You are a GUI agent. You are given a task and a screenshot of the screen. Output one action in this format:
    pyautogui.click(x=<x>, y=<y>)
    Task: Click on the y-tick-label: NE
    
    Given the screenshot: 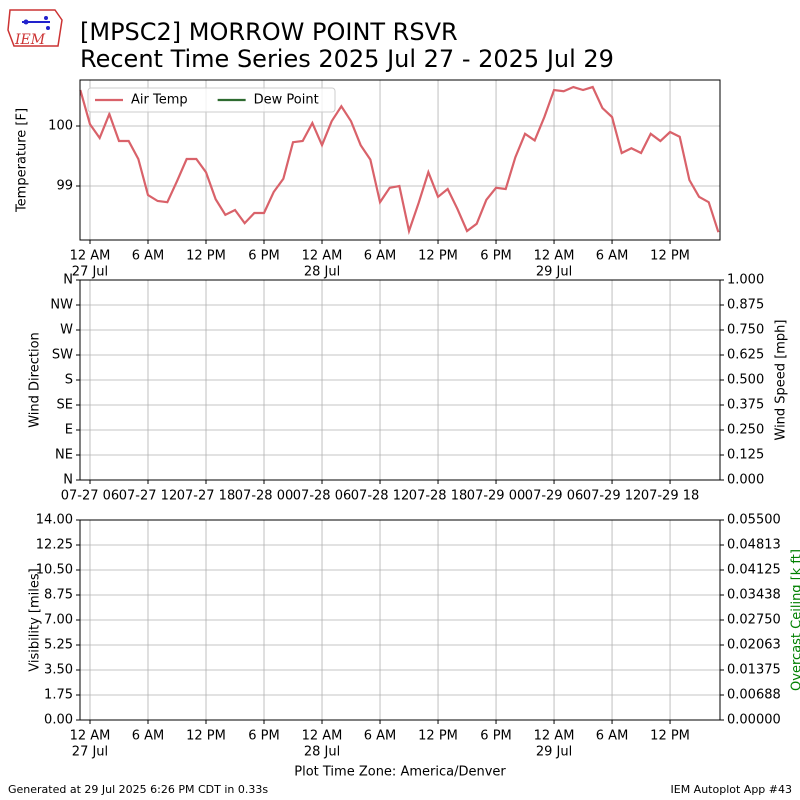 What is the action you would take?
    pyautogui.click(x=64, y=455)
    